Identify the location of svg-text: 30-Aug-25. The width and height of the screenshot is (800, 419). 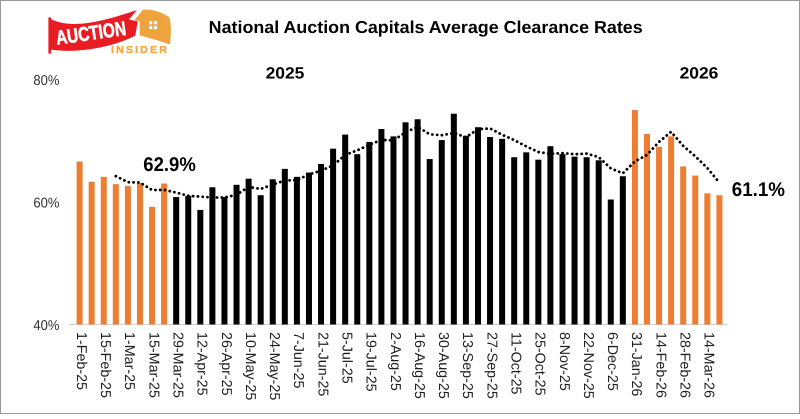
(443, 365).